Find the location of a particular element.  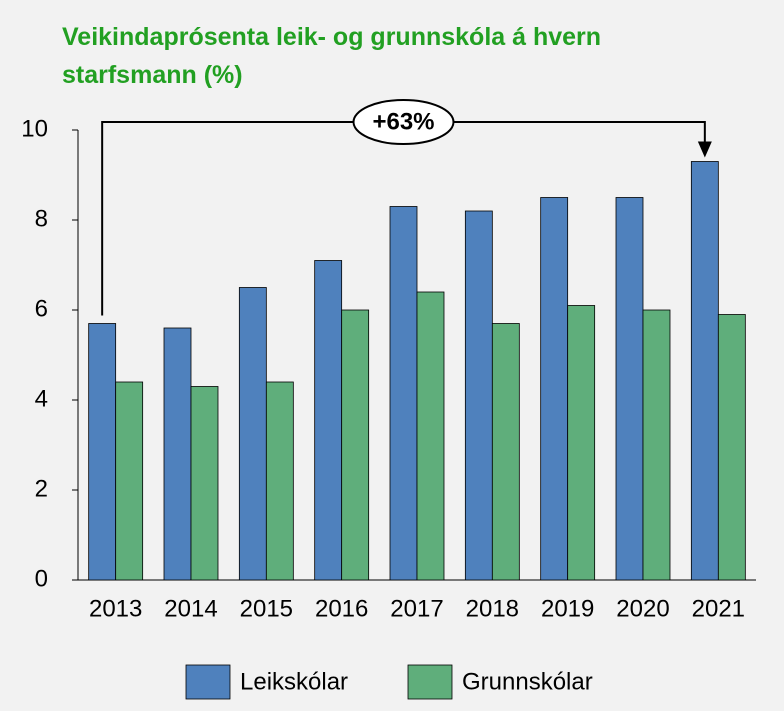

annotation-bubble is located at coordinates (403, 122).